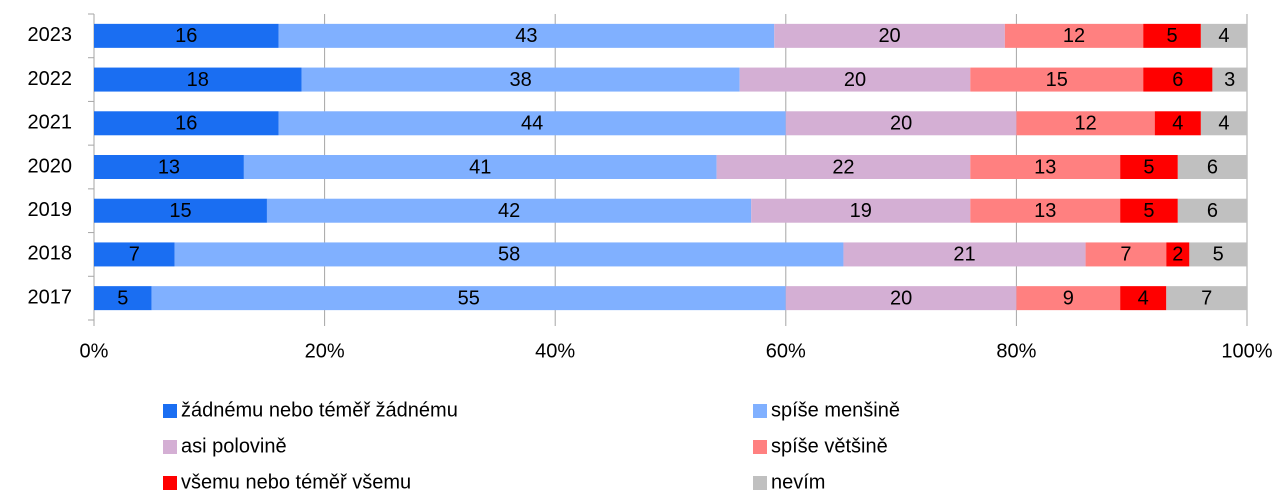  I want to click on legend-label: asi polovině, so click(234, 446).